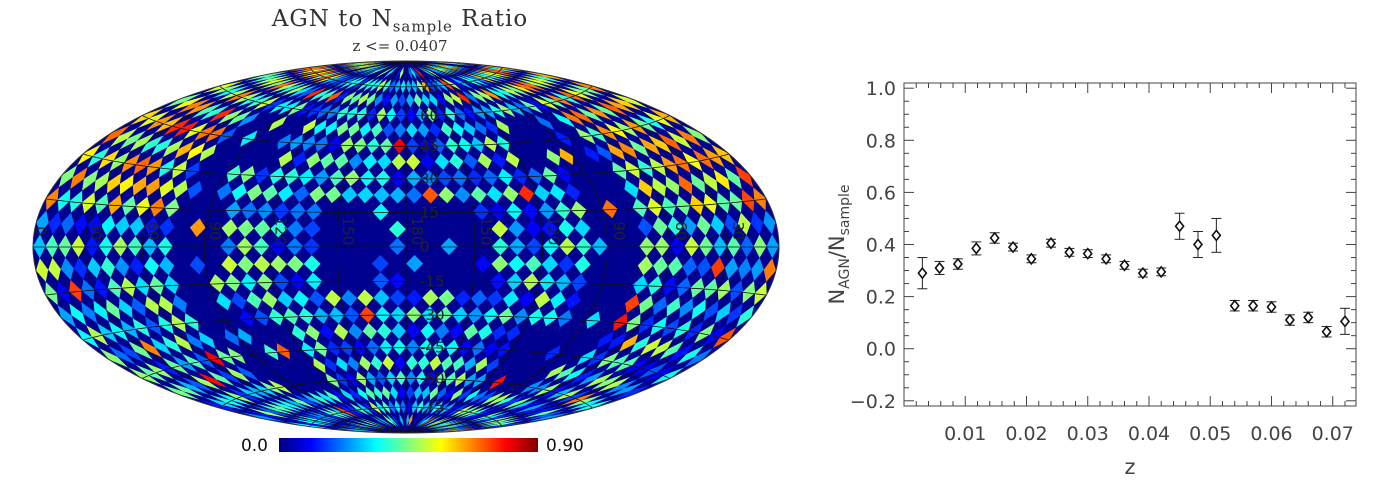 This screenshot has height=498, width=1394. I want to click on longitude-label: 30, so click(738, 230).